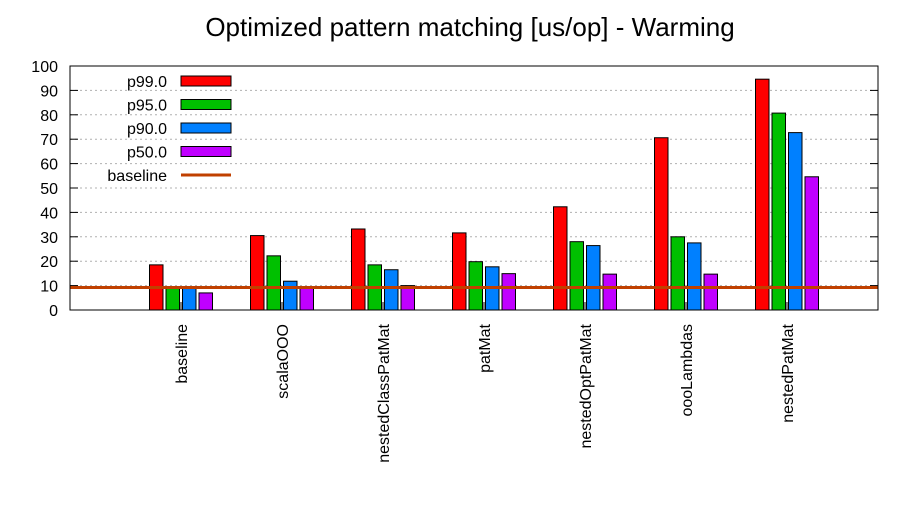 Image resolution: width=910 pixels, height=520 pixels. What do you see at coordinates (172, 298) in the screenshot?
I see `bar-p95.0-baseline` at bounding box center [172, 298].